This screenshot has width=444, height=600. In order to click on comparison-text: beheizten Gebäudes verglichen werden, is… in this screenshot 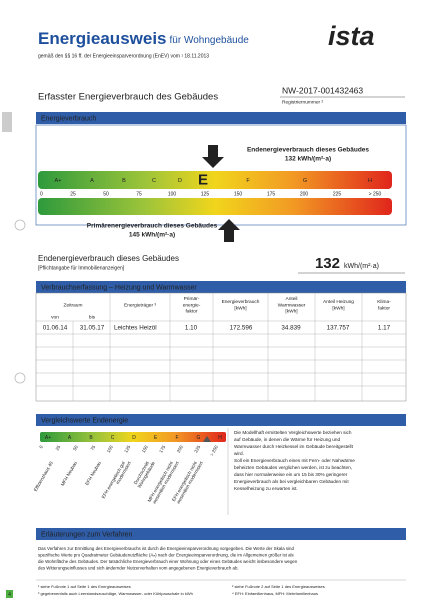, I will do `click(293, 467)`.